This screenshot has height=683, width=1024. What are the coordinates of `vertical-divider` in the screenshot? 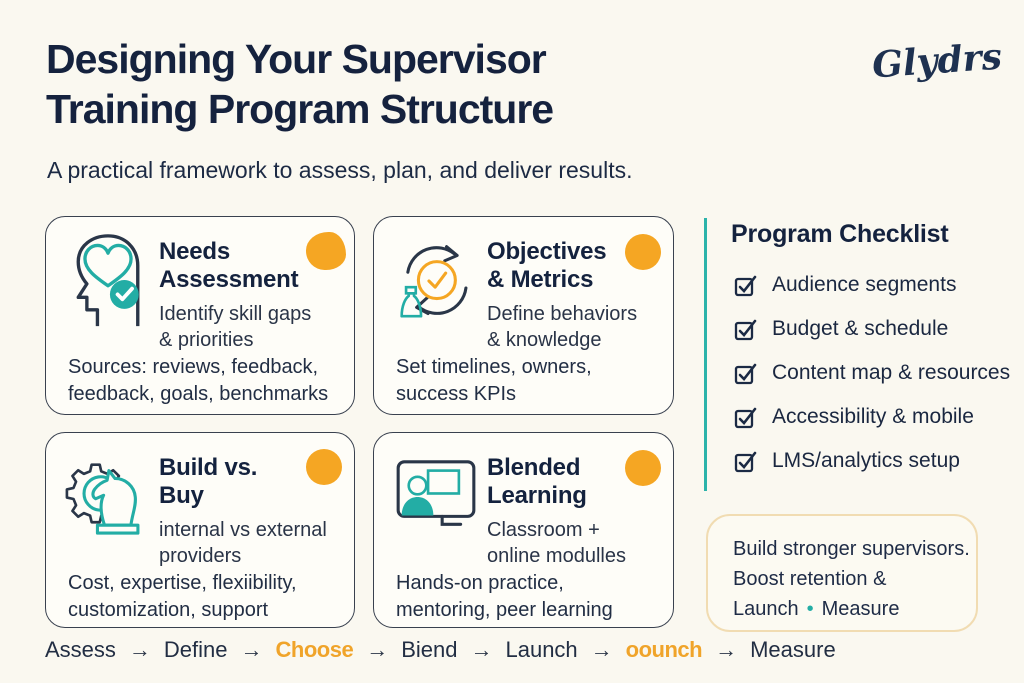 It's located at (705, 354).